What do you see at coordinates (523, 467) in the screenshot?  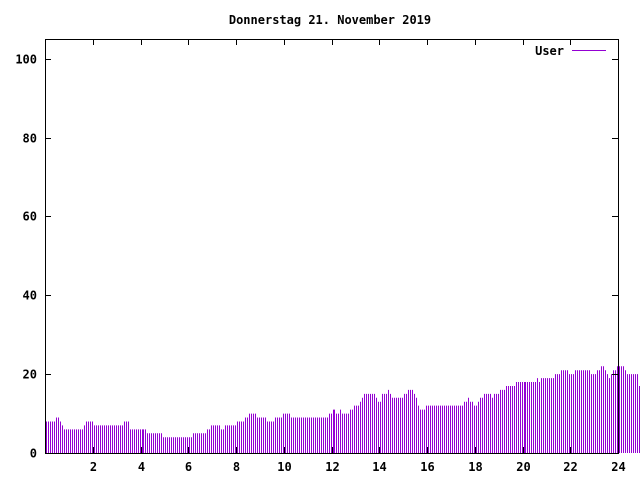 I see `x-tick-label: 20` at bounding box center [523, 467].